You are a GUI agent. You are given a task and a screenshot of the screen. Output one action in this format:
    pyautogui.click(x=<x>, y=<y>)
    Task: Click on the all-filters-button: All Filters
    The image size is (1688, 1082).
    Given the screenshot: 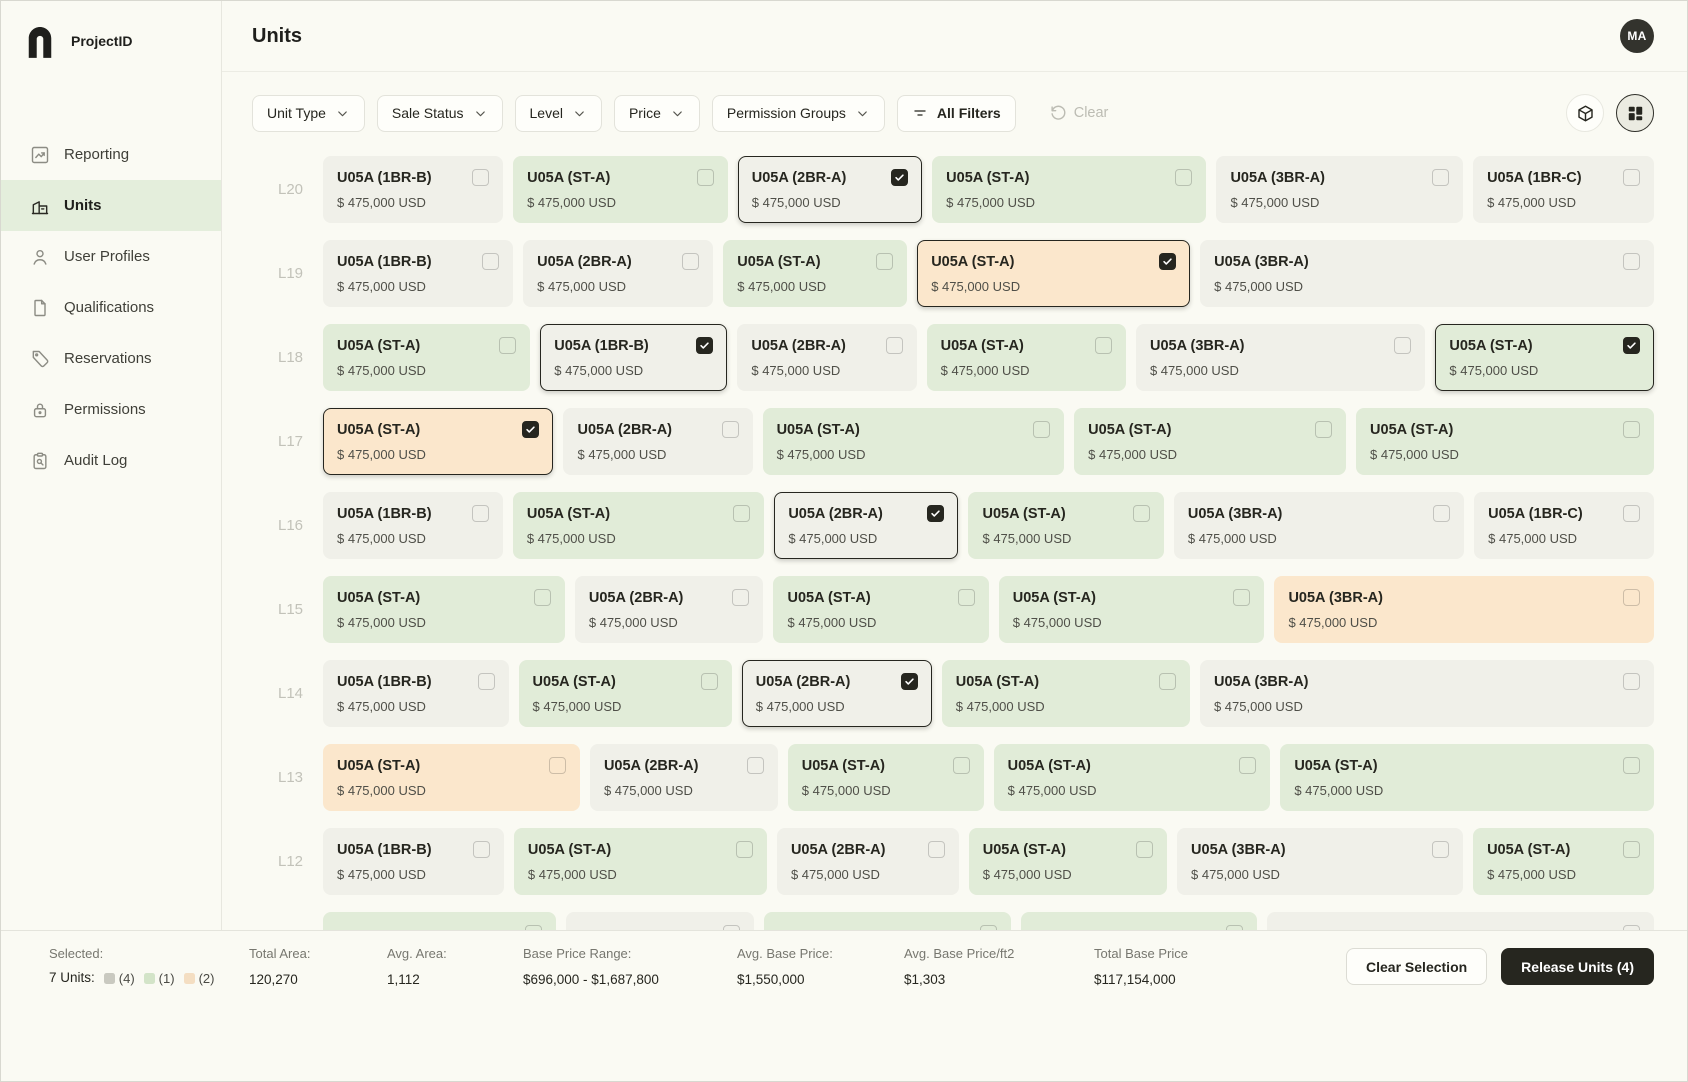 What is the action you would take?
    pyautogui.click(x=956, y=113)
    